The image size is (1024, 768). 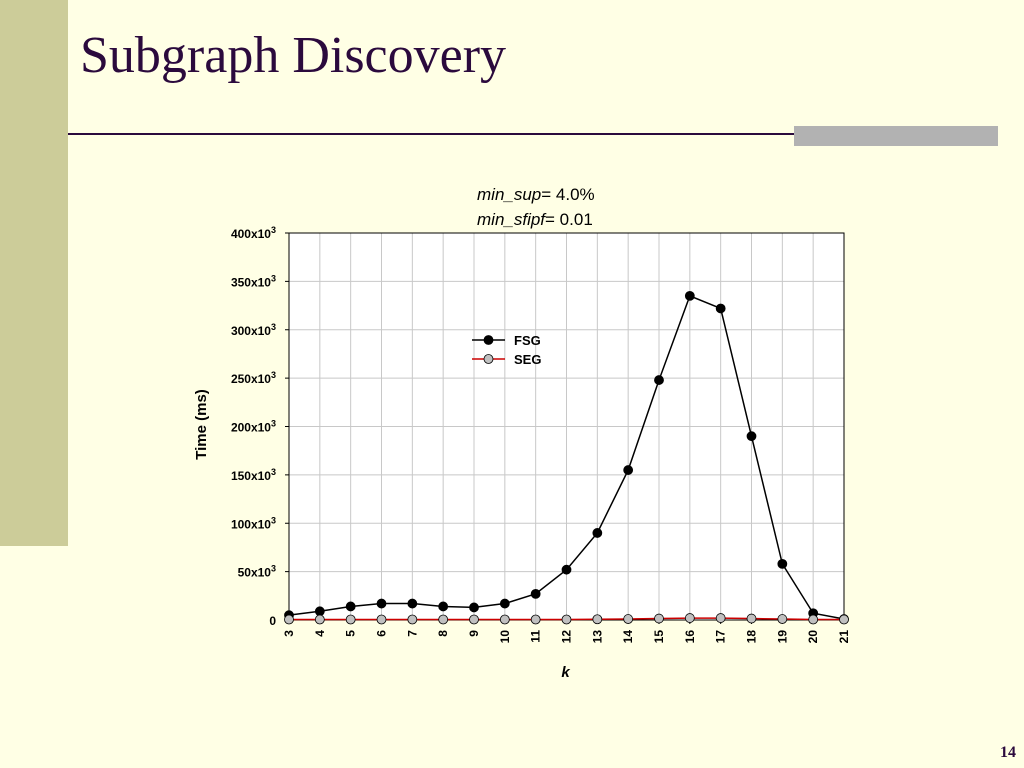 I want to click on x-tick-label: 13, so click(x=597, y=637).